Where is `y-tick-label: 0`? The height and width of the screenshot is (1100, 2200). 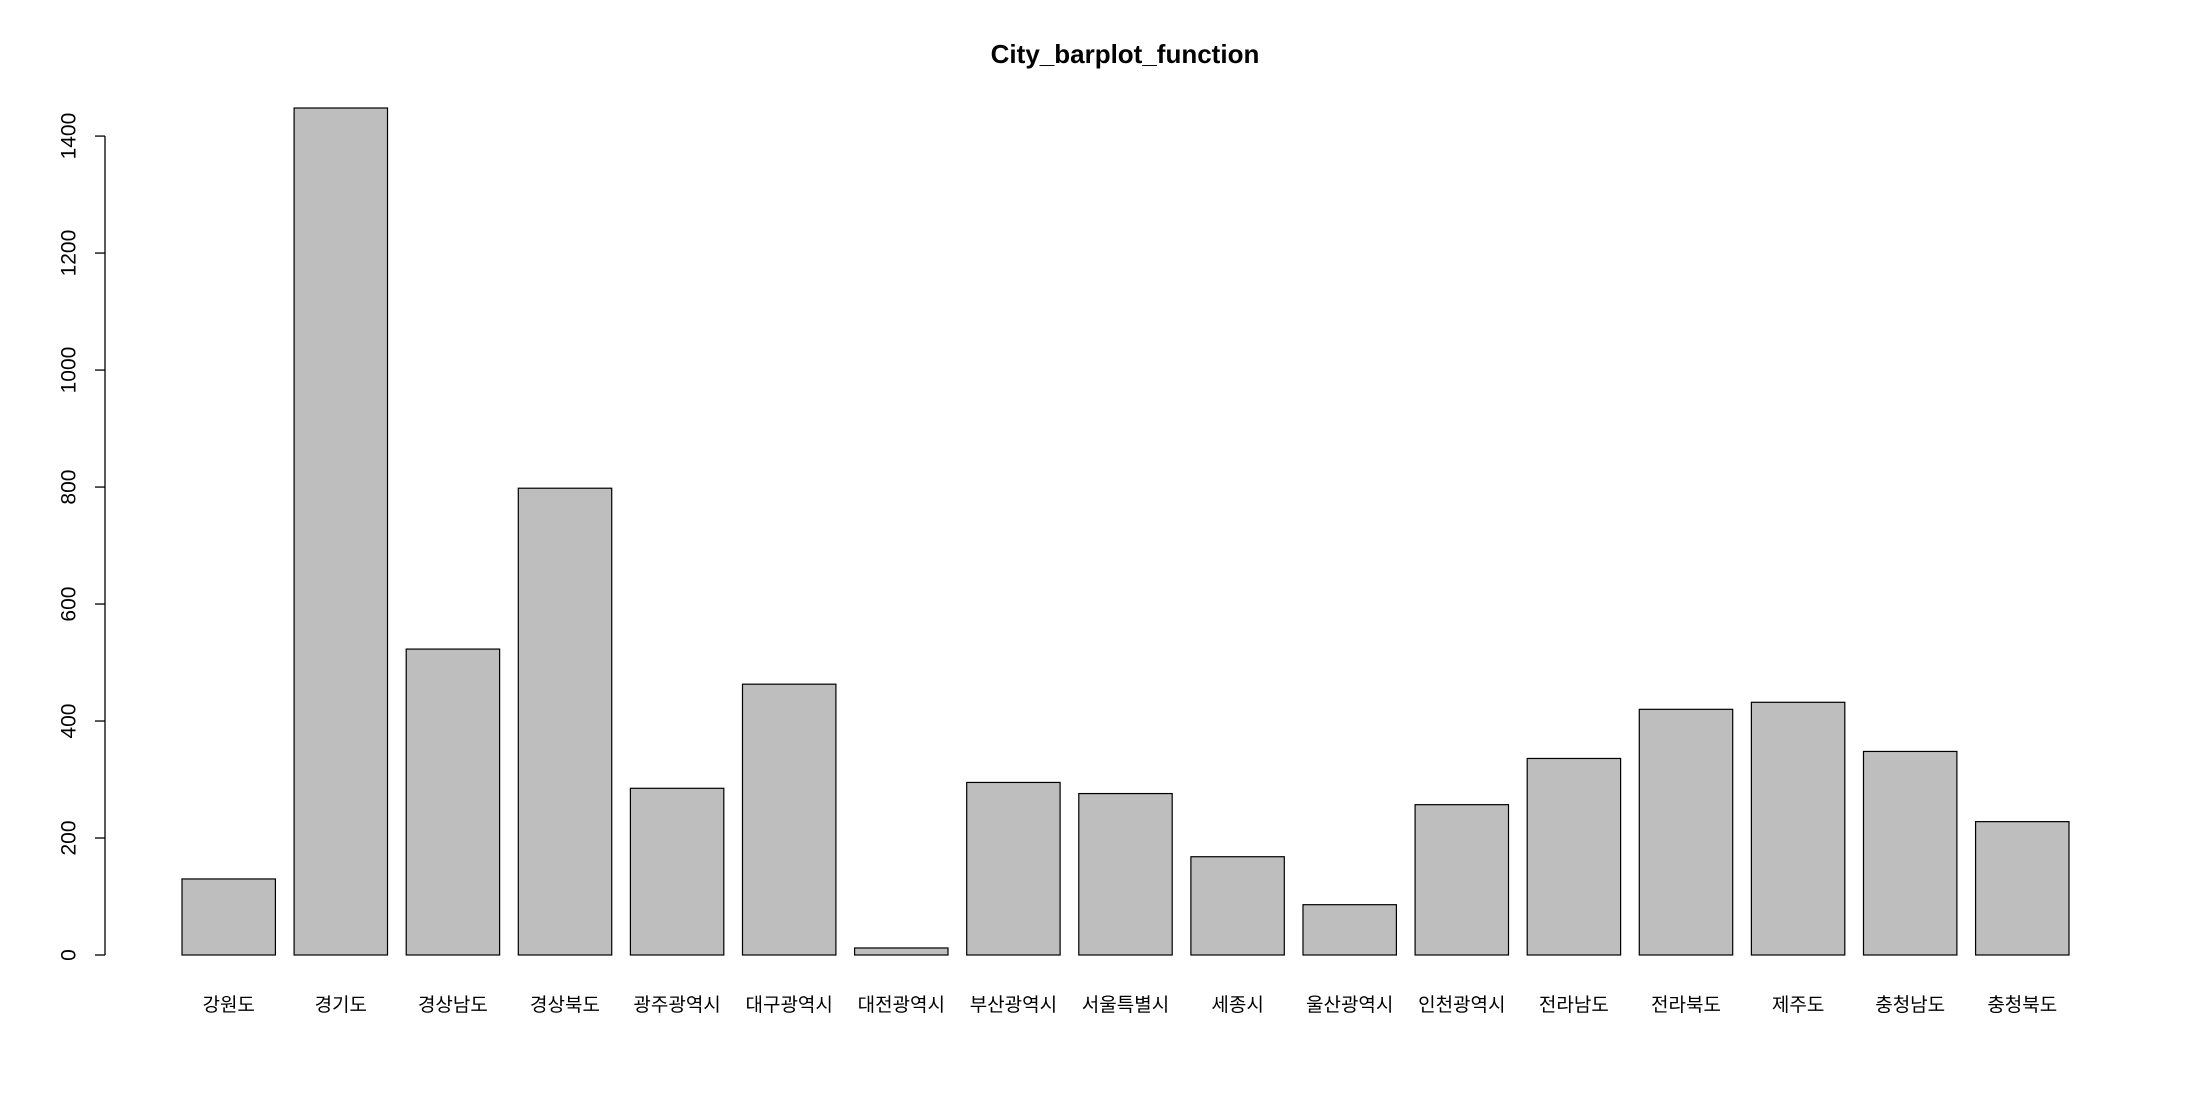 y-tick-label: 0 is located at coordinates (69, 955).